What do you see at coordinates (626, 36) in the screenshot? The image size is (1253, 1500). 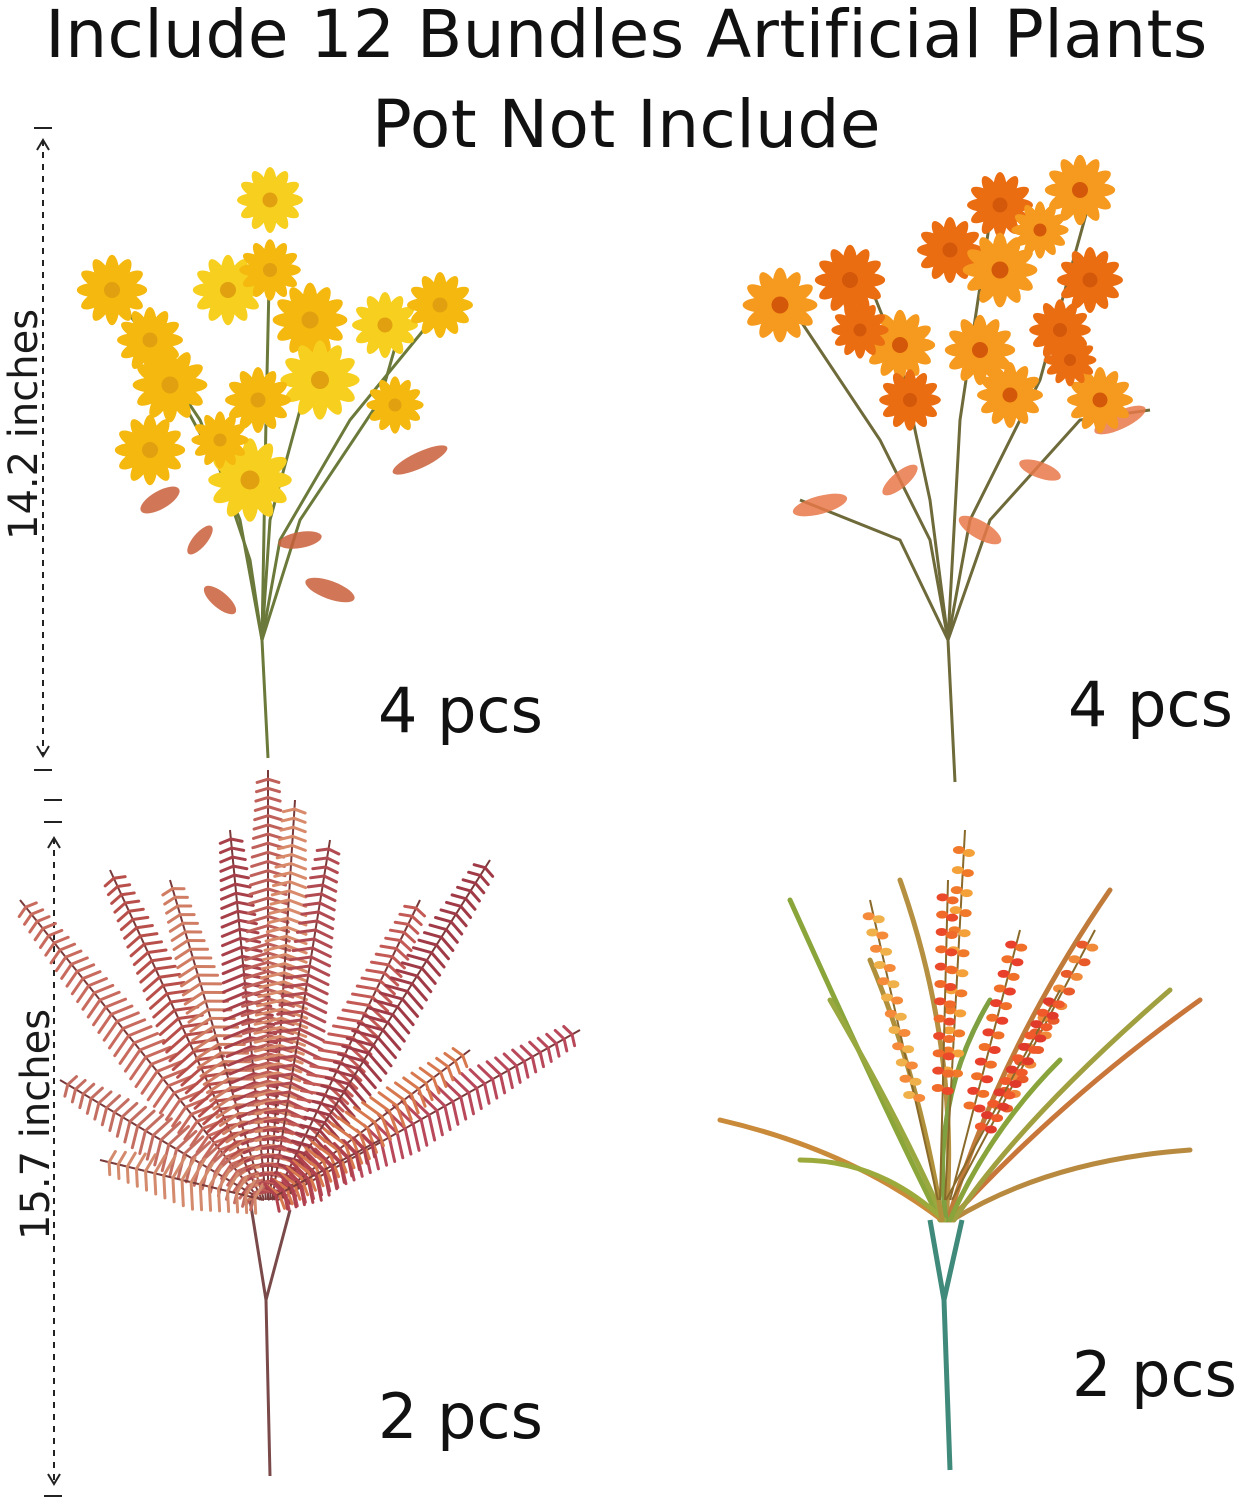 I see `title-line-1: Include 12 Bundles Artificial Plants` at bounding box center [626, 36].